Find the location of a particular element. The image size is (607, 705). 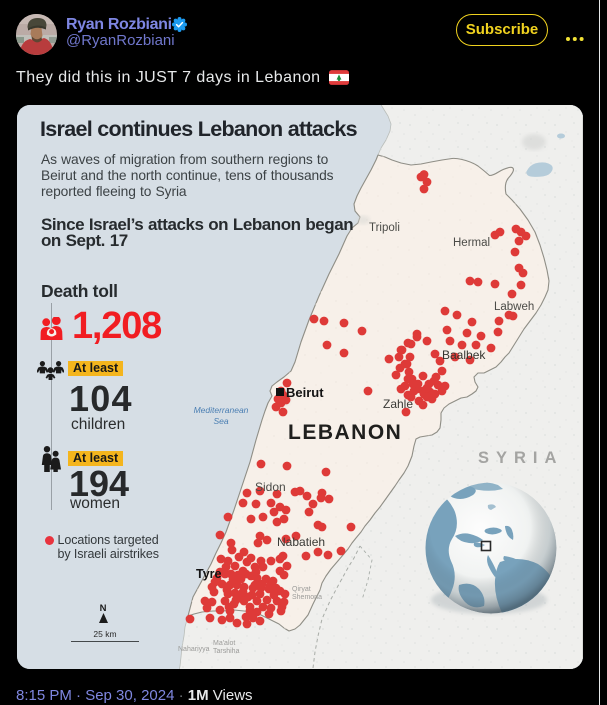

svg-text: Labweh is located at coordinates (514, 307).